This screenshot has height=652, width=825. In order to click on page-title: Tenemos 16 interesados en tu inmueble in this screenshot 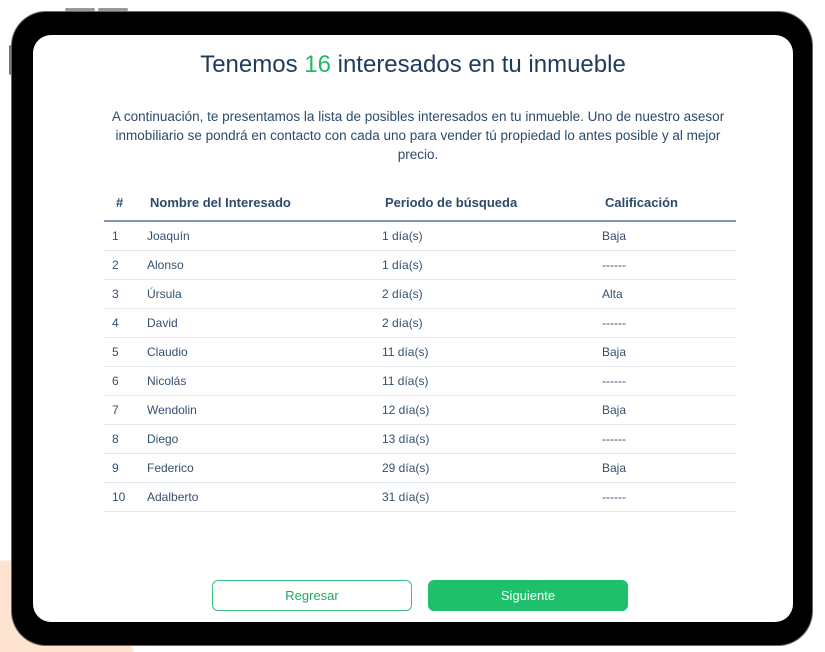, I will do `click(413, 65)`.